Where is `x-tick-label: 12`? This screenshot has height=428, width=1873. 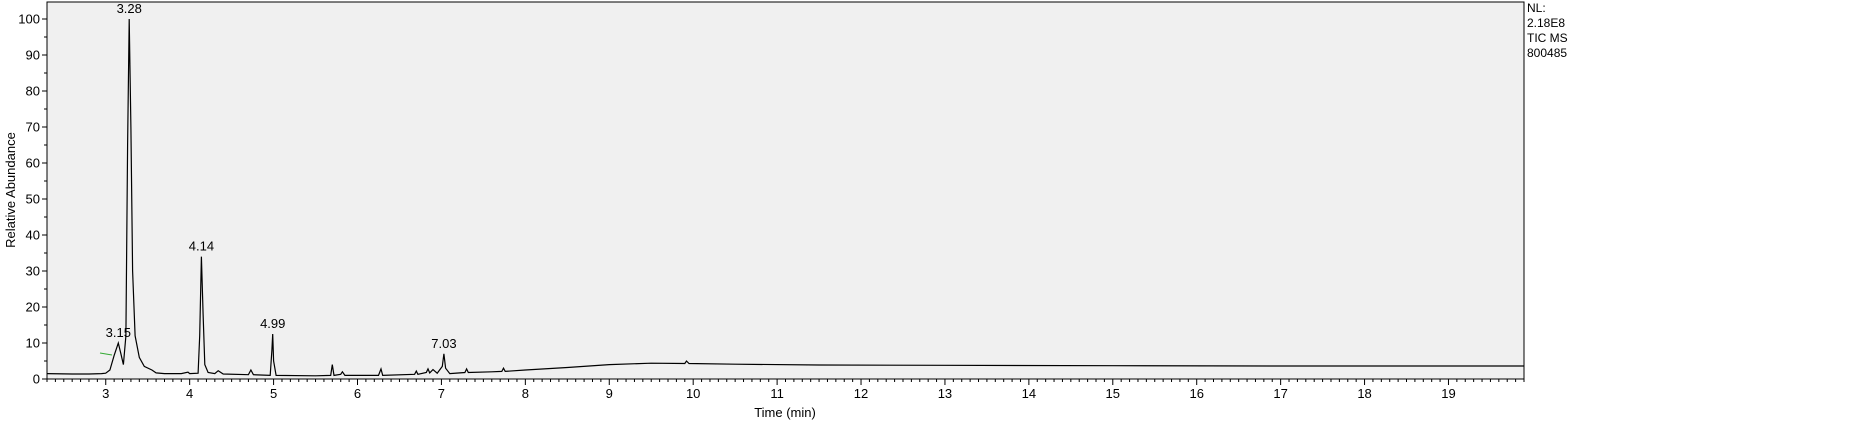
x-tick-label: 12 is located at coordinates (861, 393).